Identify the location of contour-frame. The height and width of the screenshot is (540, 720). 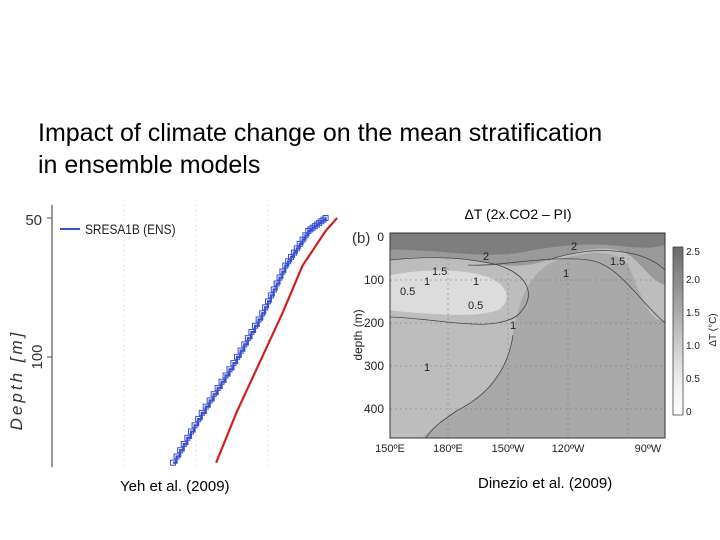
(527, 335).